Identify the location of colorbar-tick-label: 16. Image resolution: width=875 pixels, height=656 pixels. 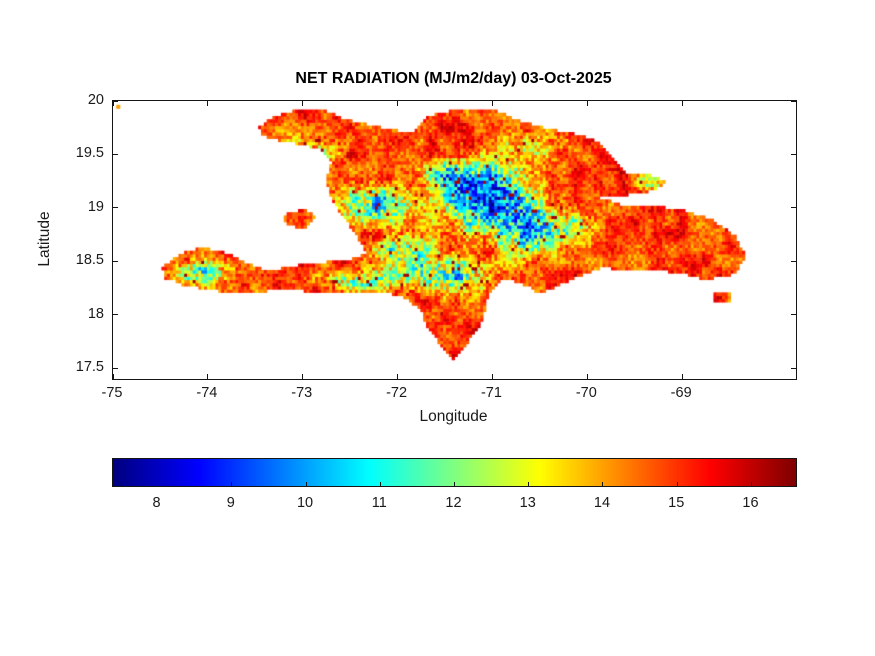
(750, 503).